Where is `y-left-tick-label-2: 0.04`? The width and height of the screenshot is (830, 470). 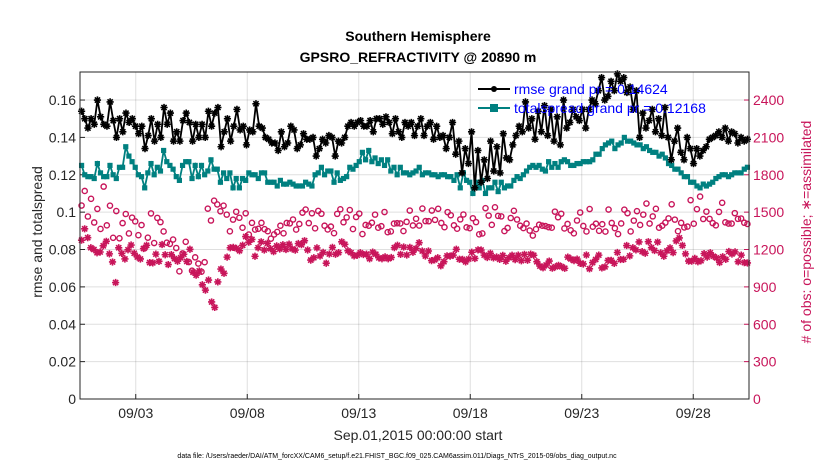 y-left-tick-label-2: 0.04 is located at coordinates (62, 324).